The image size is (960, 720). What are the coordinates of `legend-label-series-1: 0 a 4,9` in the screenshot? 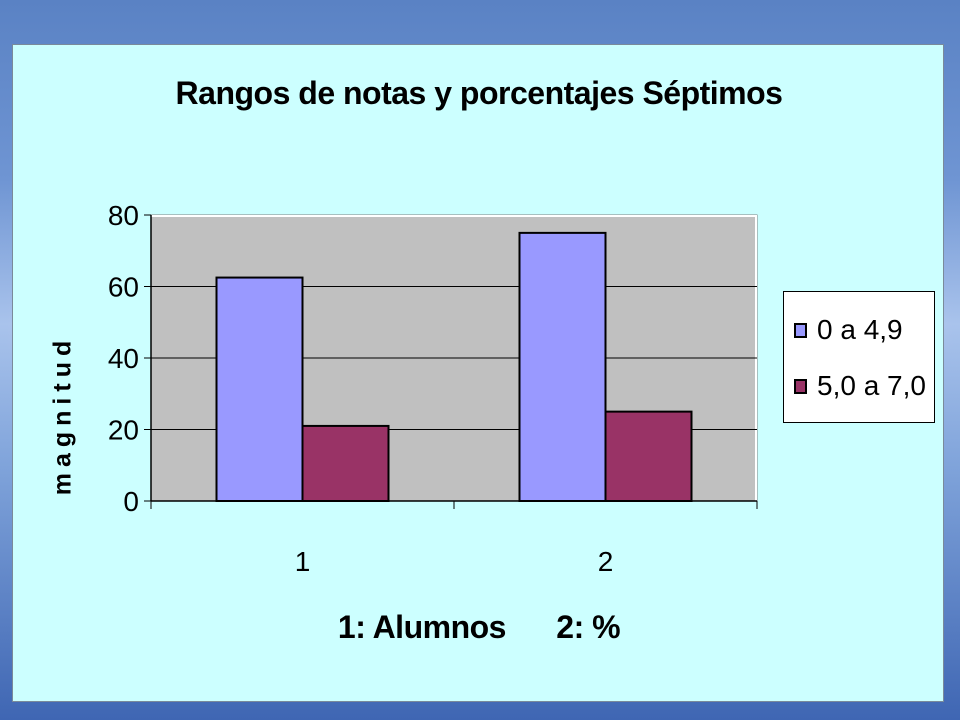 It's located at (860, 329).